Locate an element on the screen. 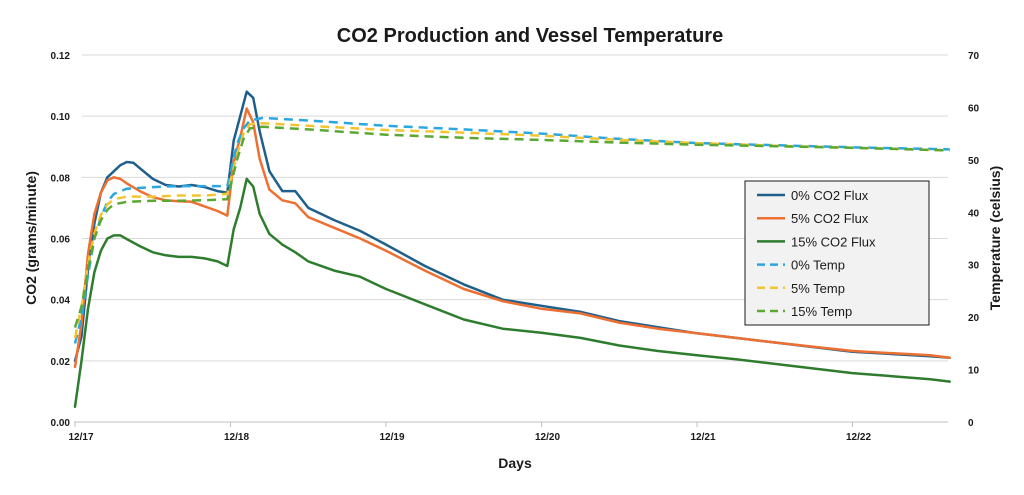 The height and width of the screenshot is (495, 1024). x-tick-label: 12/20 is located at coordinates (547, 437).